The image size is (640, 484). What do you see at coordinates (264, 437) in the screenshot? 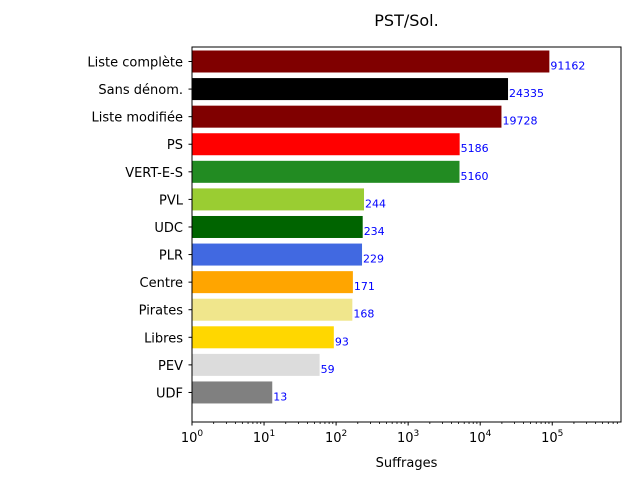
I see `x-tick-label: 10¹` at bounding box center [264, 437].